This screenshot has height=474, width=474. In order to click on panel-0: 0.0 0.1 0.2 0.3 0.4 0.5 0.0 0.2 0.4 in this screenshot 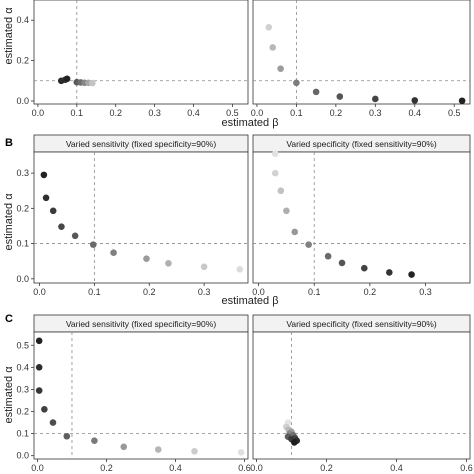, I will do `click(132, 59)`.